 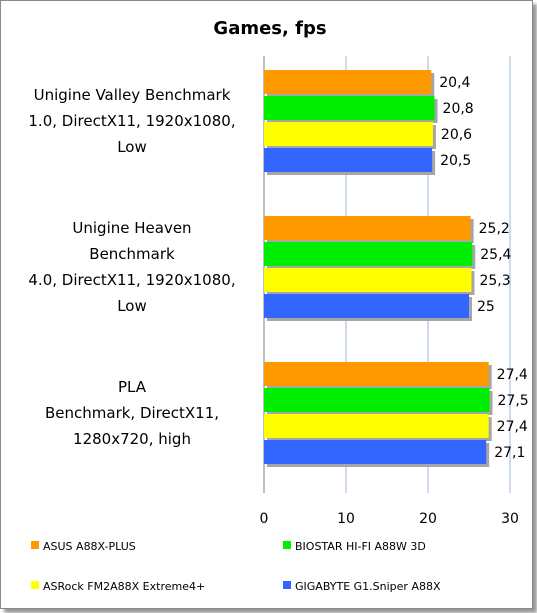 What do you see at coordinates (509, 453) in the screenshot?
I see `data-label: 27,1` at bounding box center [509, 453].